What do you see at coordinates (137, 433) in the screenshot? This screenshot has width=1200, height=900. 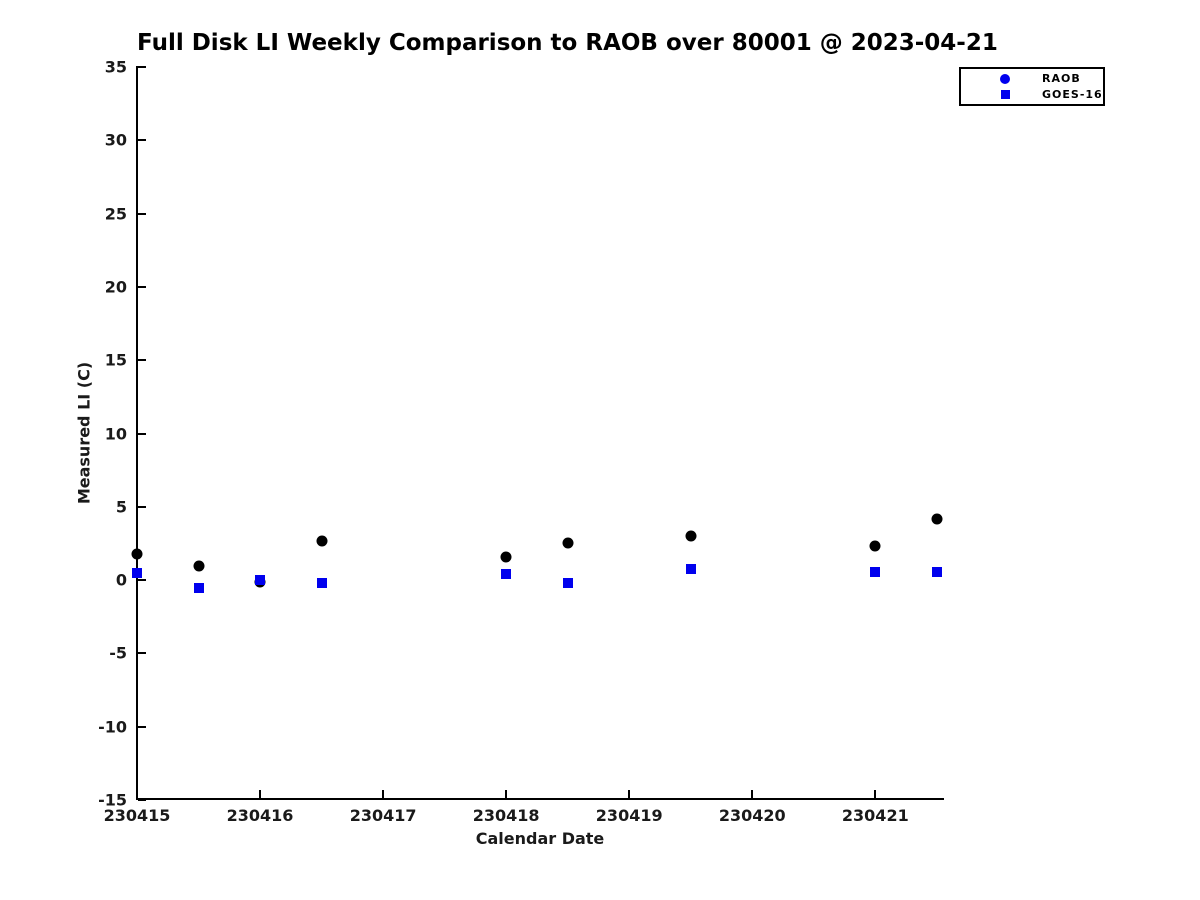 I see `y-axis-line` at bounding box center [137, 433].